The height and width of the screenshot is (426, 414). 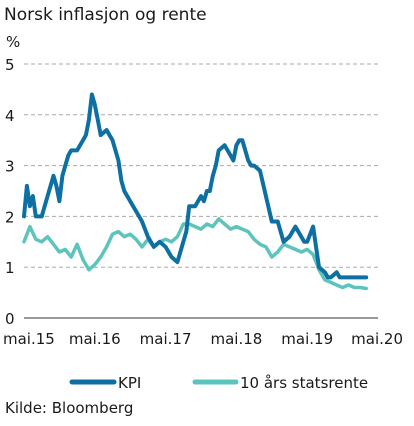 What do you see at coordinates (236, 339) in the screenshot?
I see `x-tick-mai.18: mai.18` at bounding box center [236, 339].